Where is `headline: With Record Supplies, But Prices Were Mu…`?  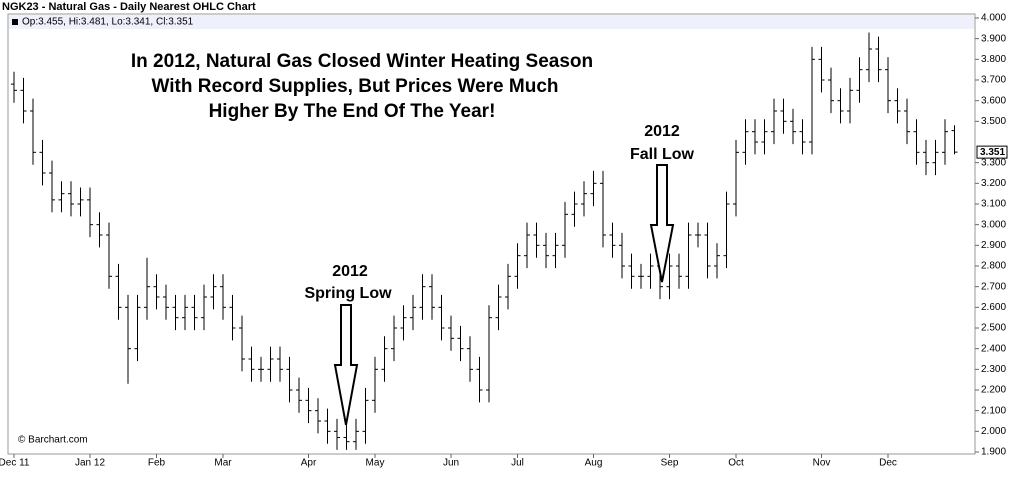 headline: With Record Supplies, But Prices Were Mu… is located at coordinates (355, 86).